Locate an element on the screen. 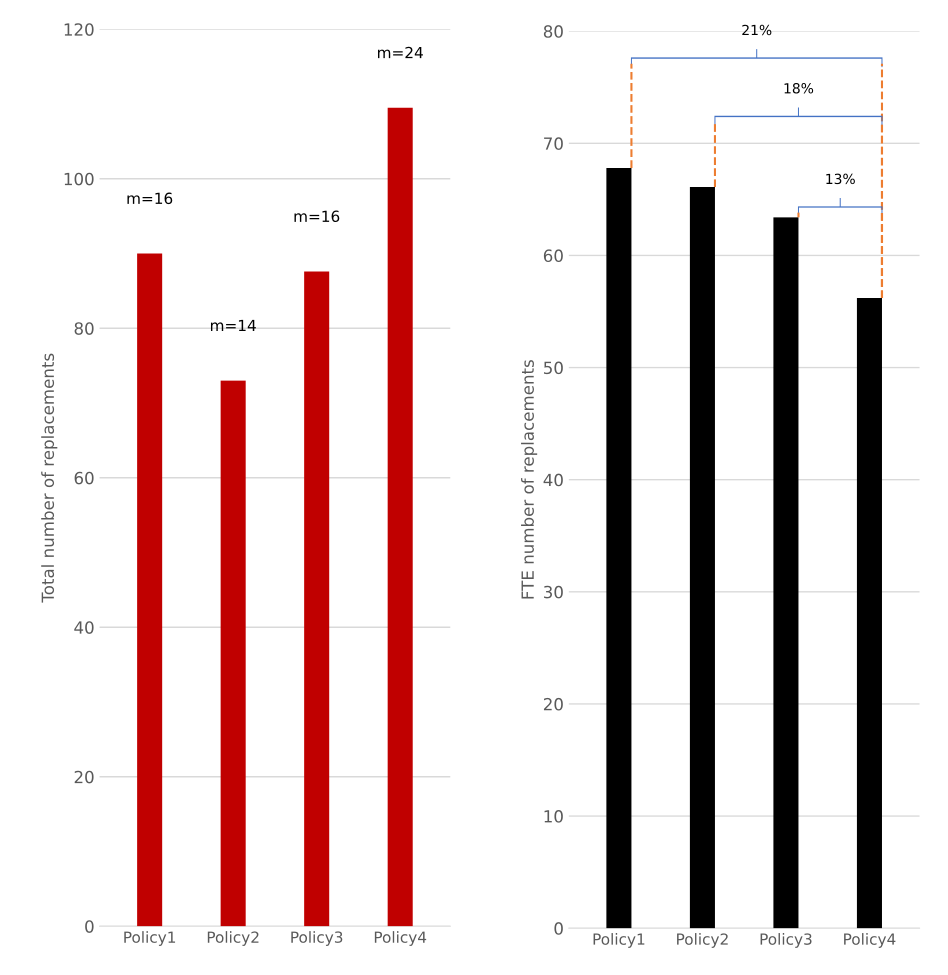  annotation: m=24 is located at coordinates (400, 52).